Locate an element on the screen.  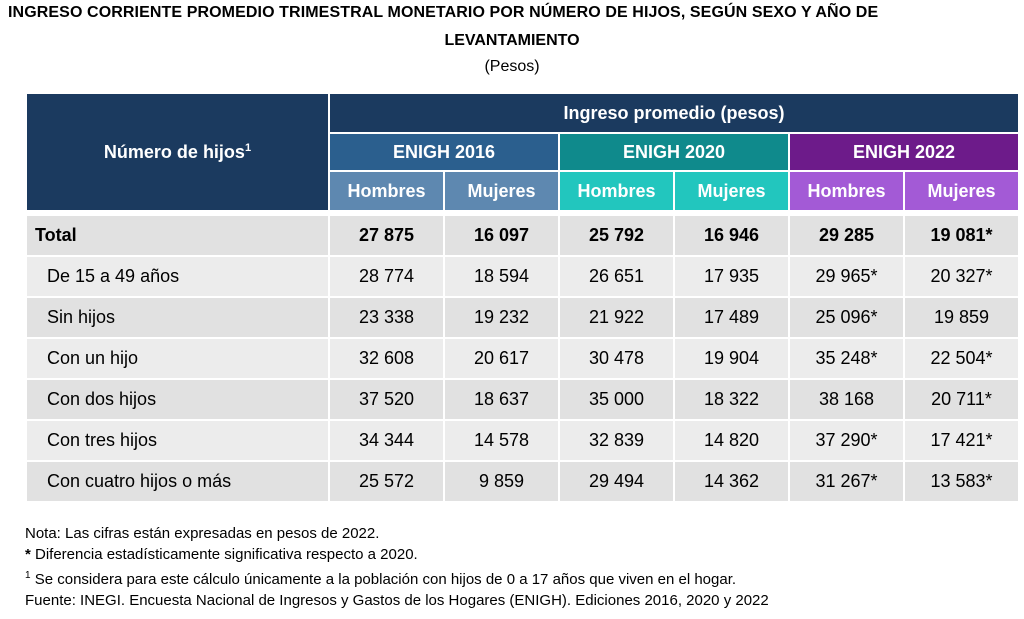
row-label: Con tres hijos is located at coordinates (177, 440).